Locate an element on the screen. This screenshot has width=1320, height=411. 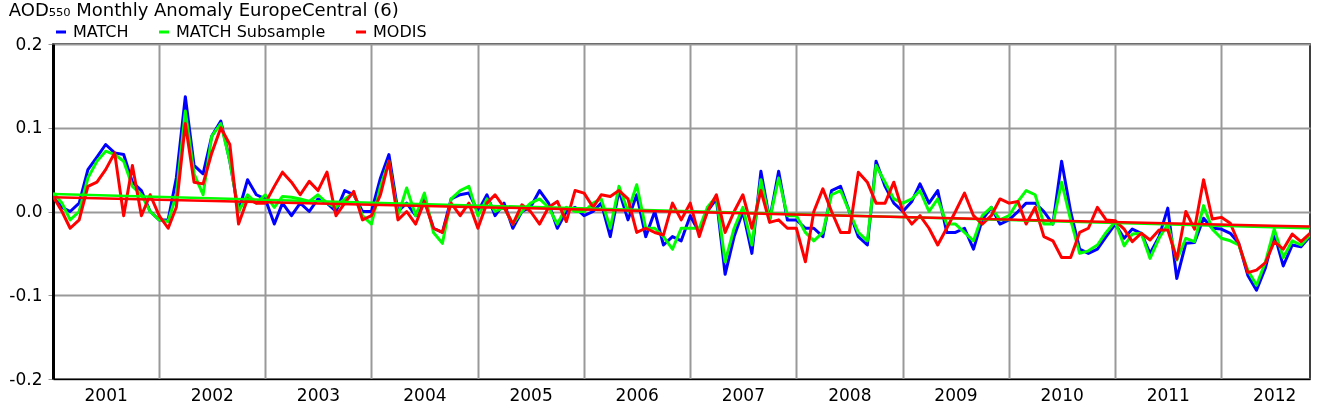
x-tick-label: 2001 is located at coordinates (106, 394).